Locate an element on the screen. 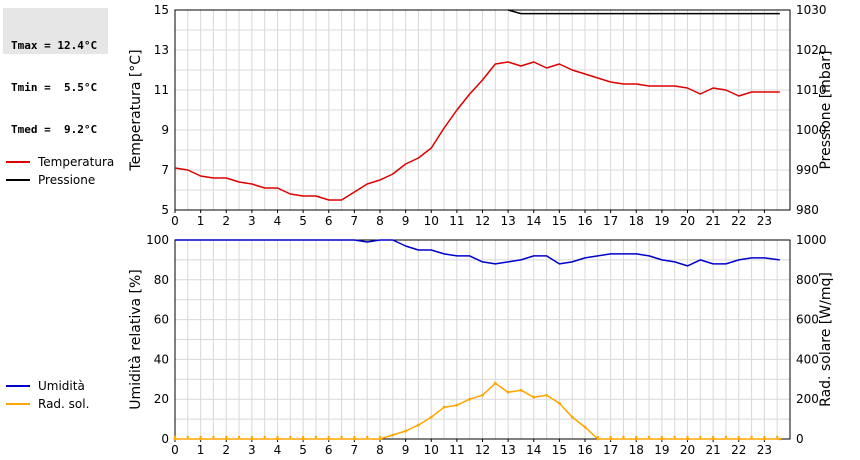 This screenshot has width=860, height=460. x-tick-label: 4 is located at coordinates (278, 450).